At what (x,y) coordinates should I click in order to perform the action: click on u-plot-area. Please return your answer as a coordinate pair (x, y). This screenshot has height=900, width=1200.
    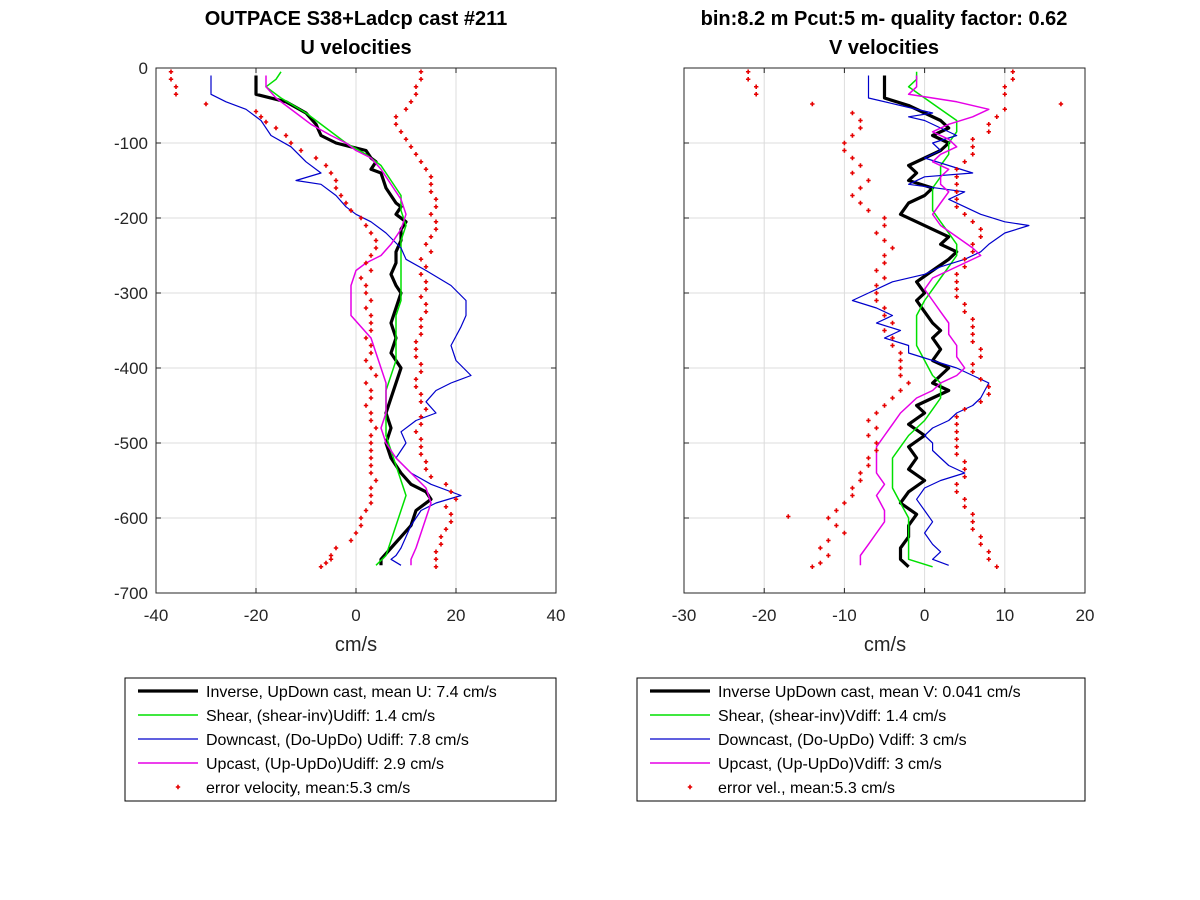
    Looking at the image, I should click on (320, 319).